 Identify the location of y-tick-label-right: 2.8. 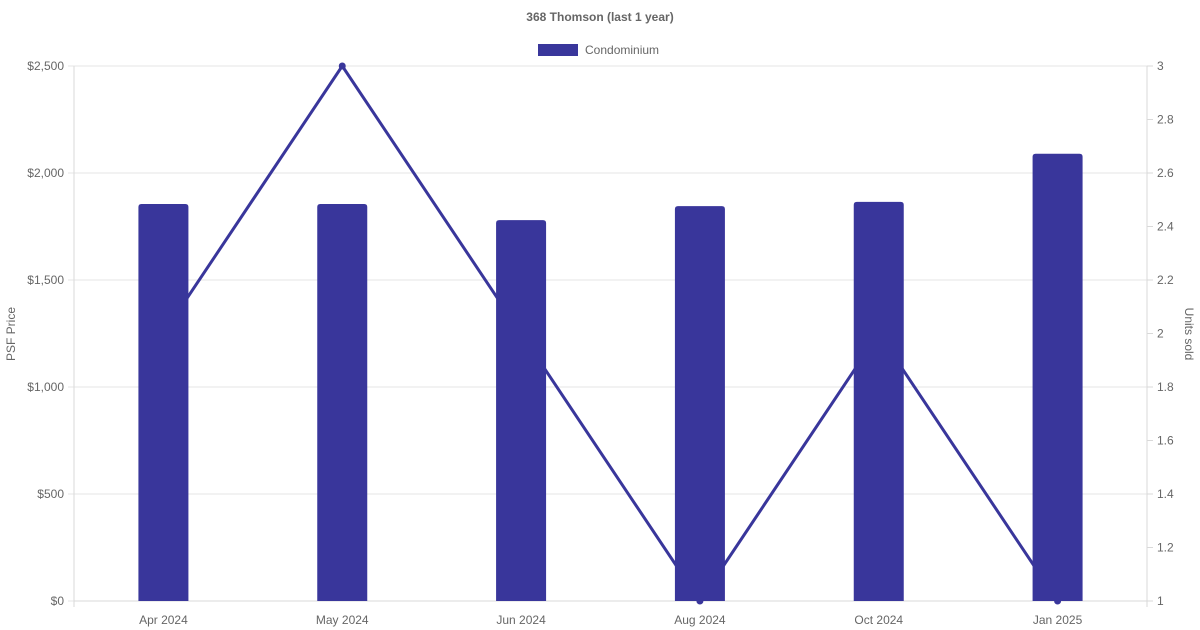
(1165, 120).